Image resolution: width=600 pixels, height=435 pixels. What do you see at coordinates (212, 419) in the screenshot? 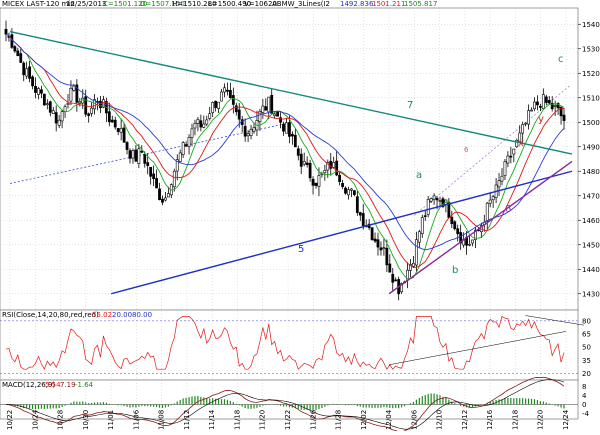
I see `x-tick-label-8: 11/14` at bounding box center [212, 419].